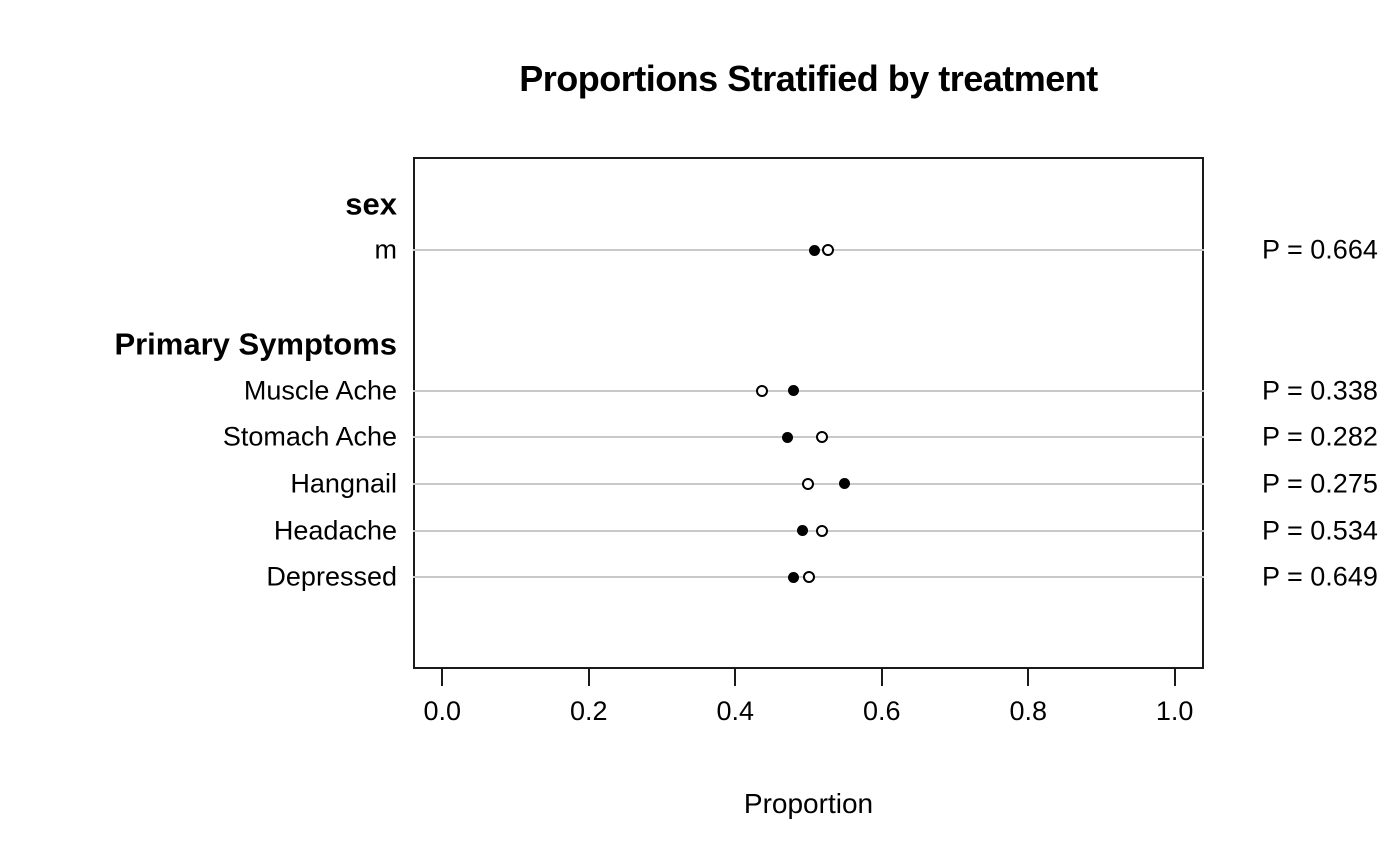  Describe the element at coordinates (442, 711) in the screenshot. I see `x-tick-label: 0.0` at that location.